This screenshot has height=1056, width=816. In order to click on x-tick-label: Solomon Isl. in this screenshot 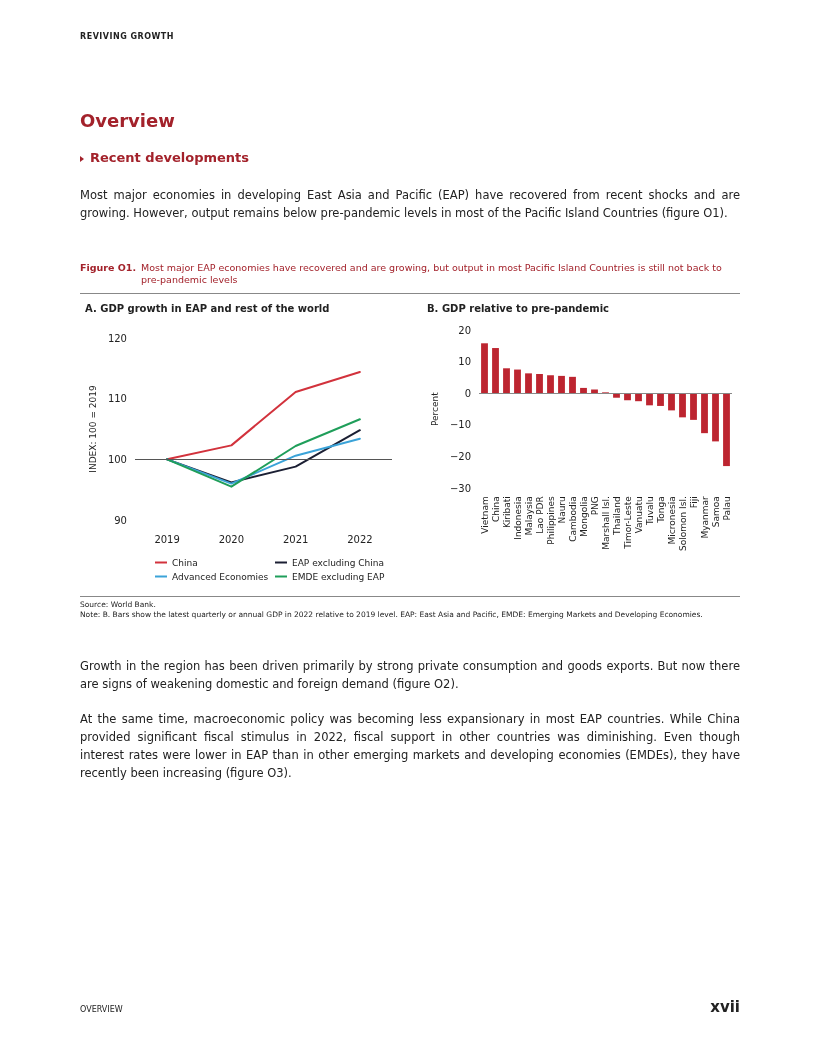, I will do `click(682, 524)`.